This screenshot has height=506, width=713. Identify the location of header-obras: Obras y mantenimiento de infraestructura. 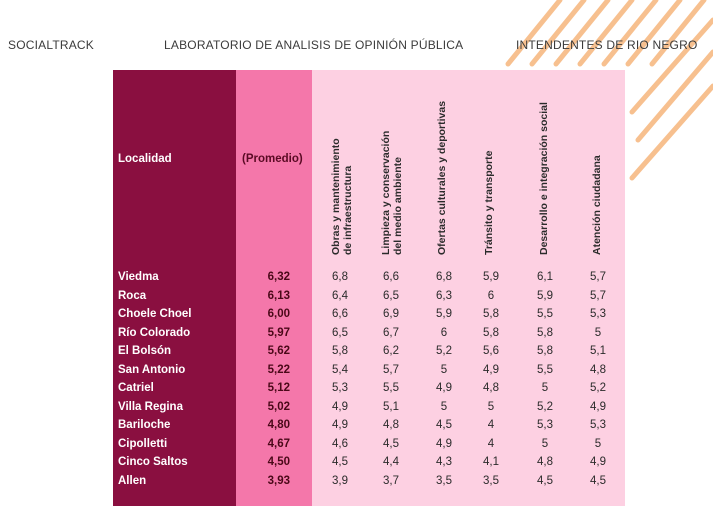
(342, 196).